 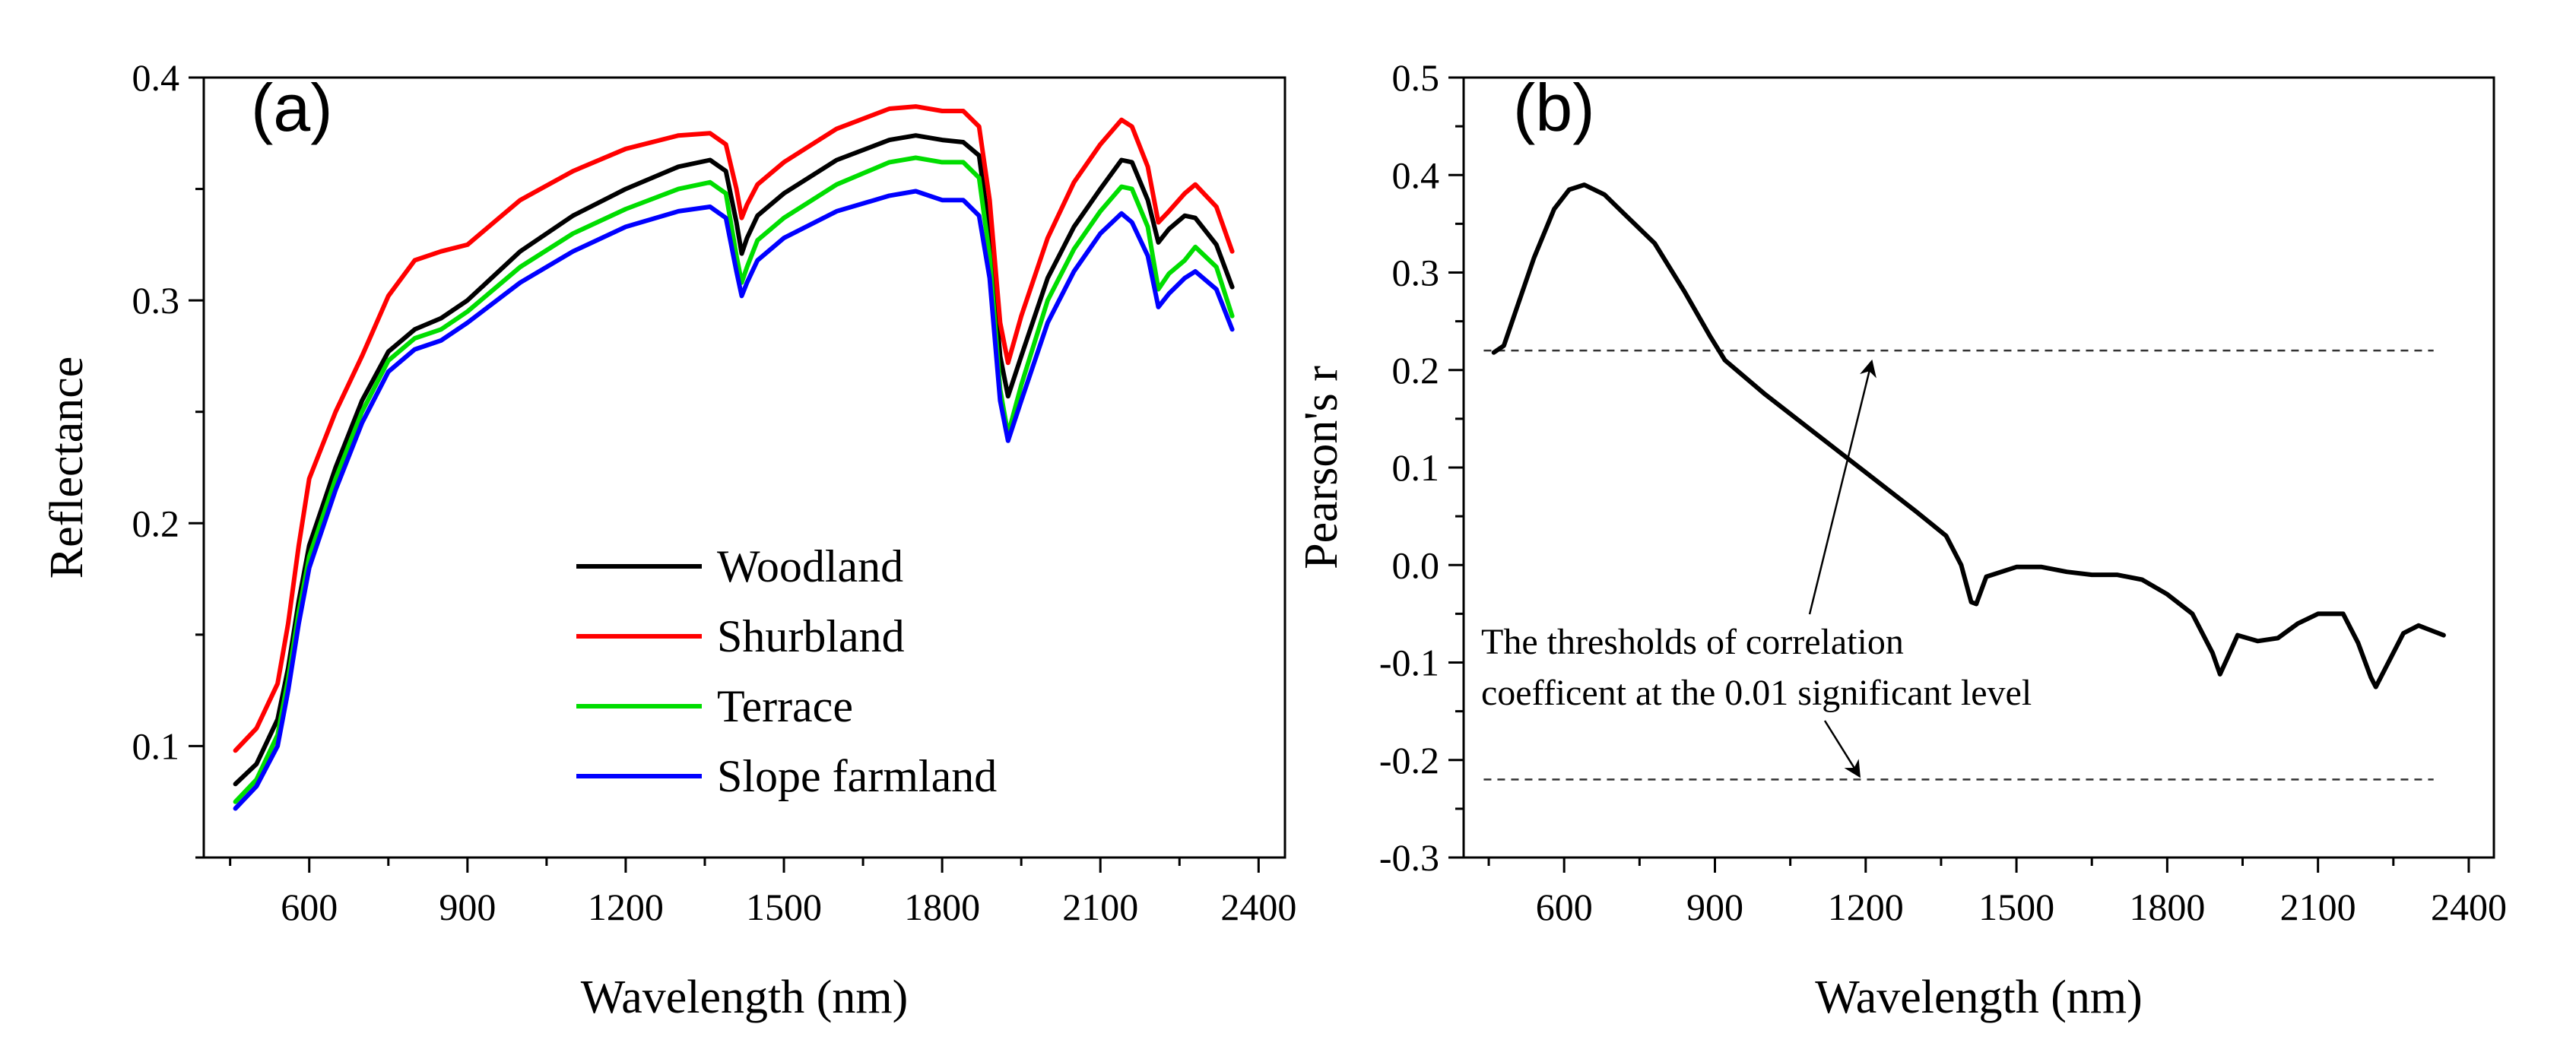 I want to click on y-tick-label: -0.1, so click(x=1409, y=663).